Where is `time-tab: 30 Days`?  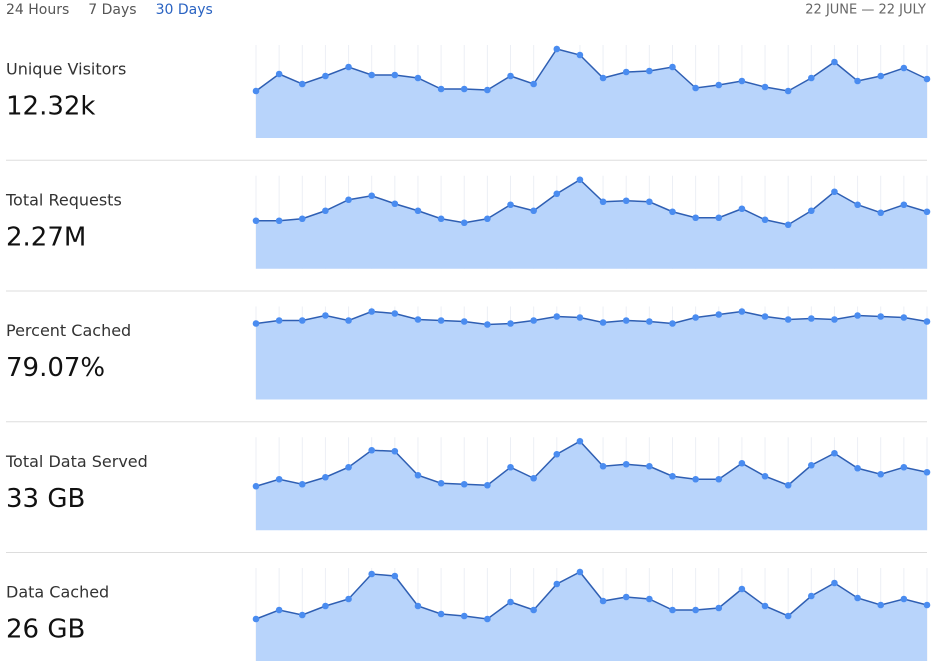 time-tab: 30 Days is located at coordinates (184, 10).